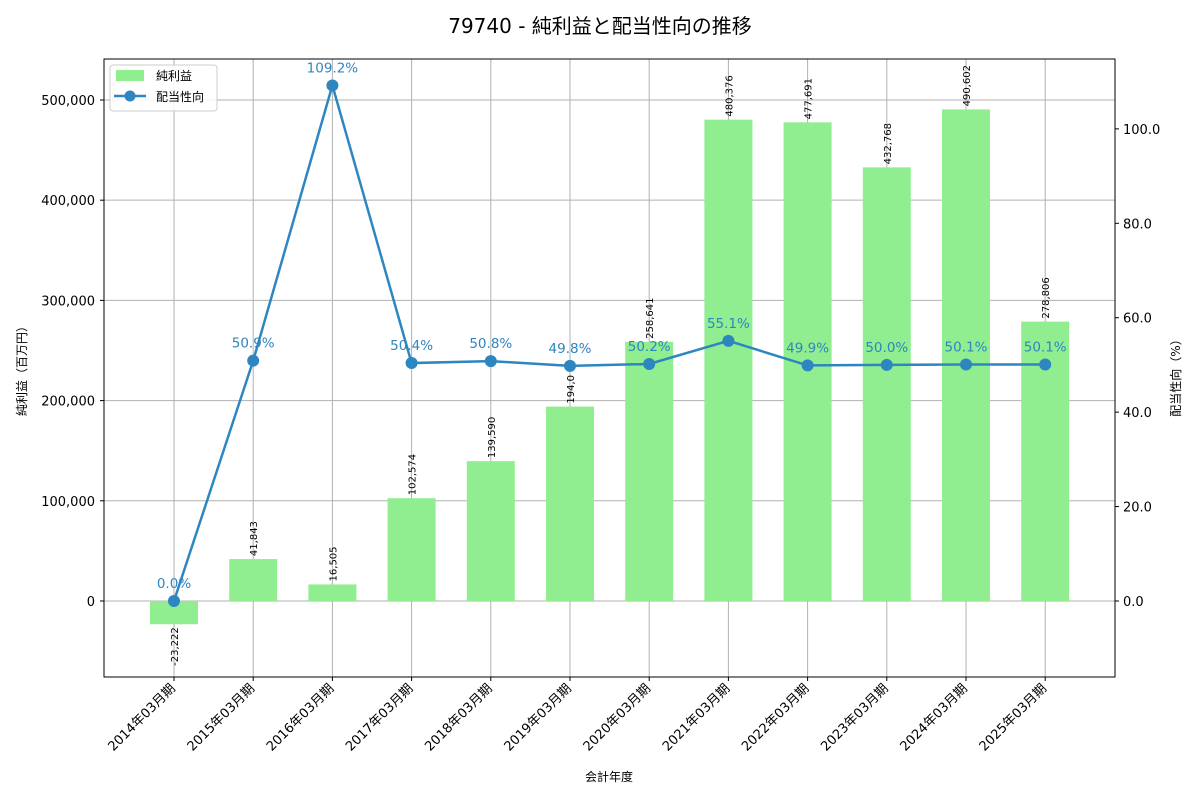  What do you see at coordinates (333, 563) in the screenshot?
I see `bar-value-label: 16,505` at bounding box center [333, 563].